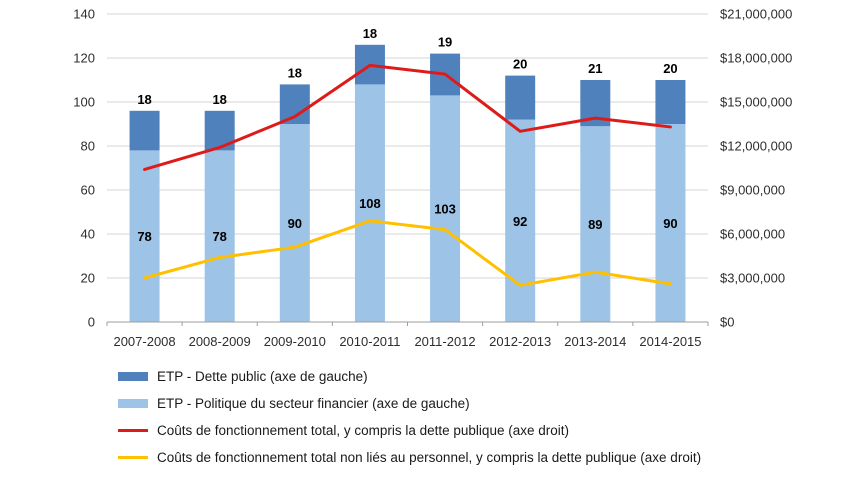 The image size is (864, 492). Describe the element at coordinates (670, 341) in the screenshot. I see `category-label: 2014-2015` at that location.